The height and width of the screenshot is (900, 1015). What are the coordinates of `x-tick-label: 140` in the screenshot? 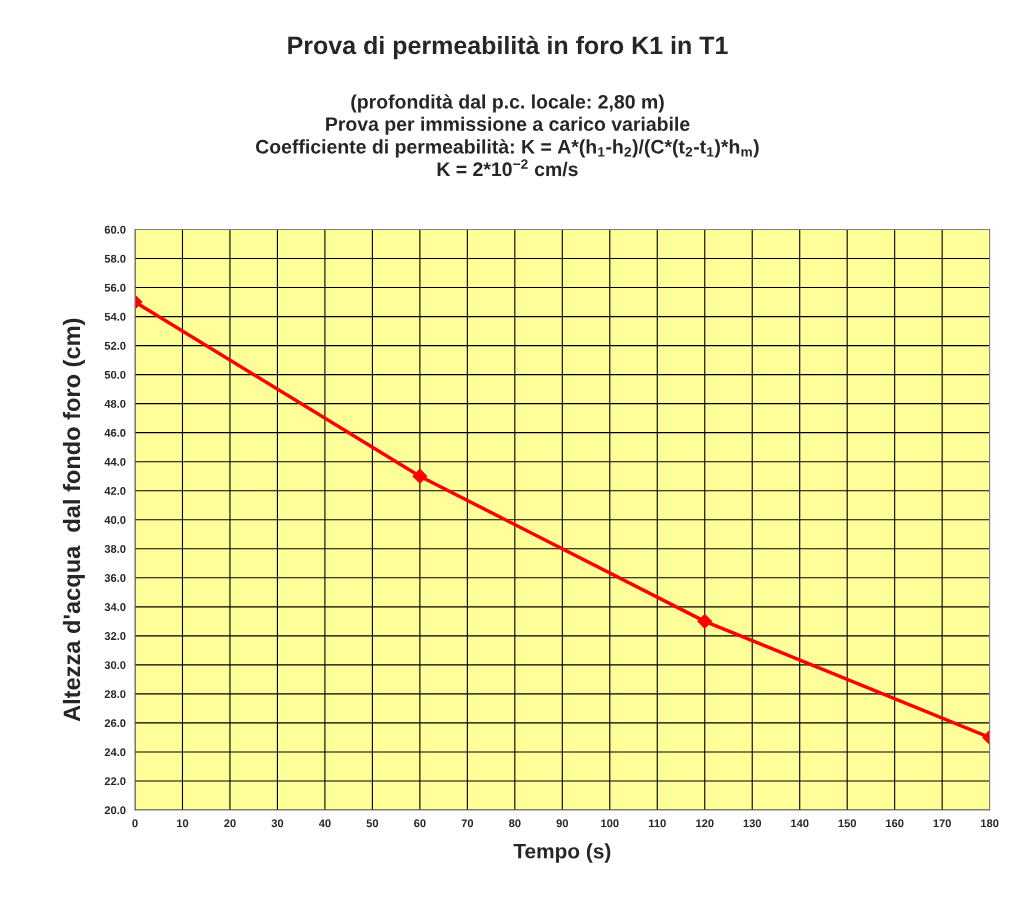 It's located at (800, 823).